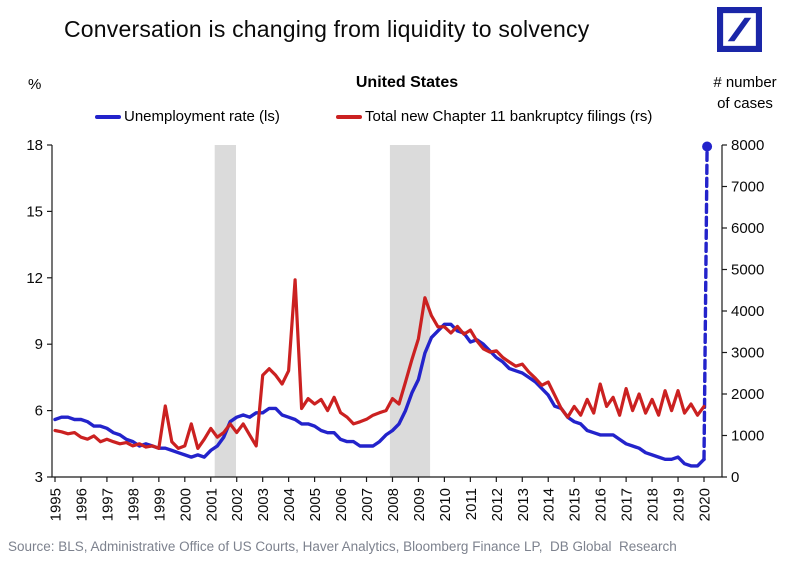  What do you see at coordinates (471, 504) in the screenshot?
I see `year-tick-label: 2011` at bounding box center [471, 504].